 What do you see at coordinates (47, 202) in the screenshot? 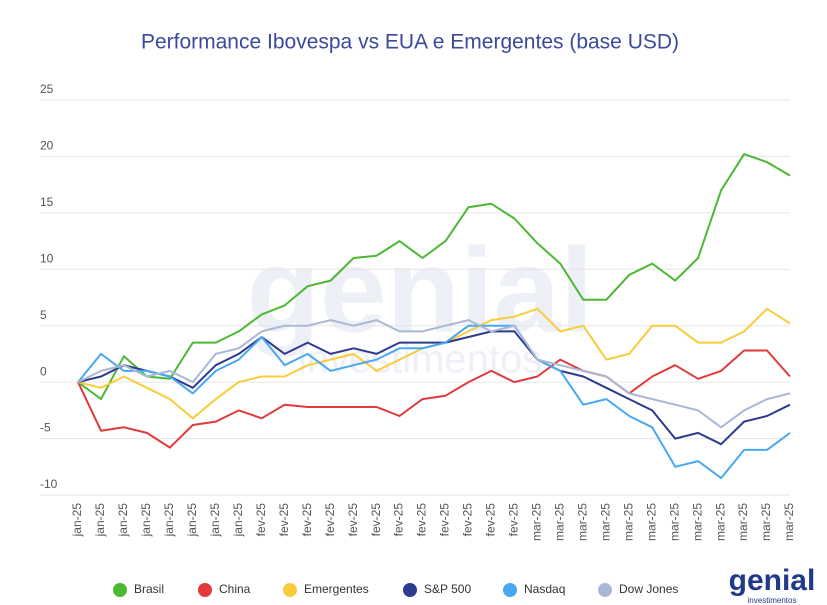
I see `y-tick-label: 15` at bounding box center [47, 202].